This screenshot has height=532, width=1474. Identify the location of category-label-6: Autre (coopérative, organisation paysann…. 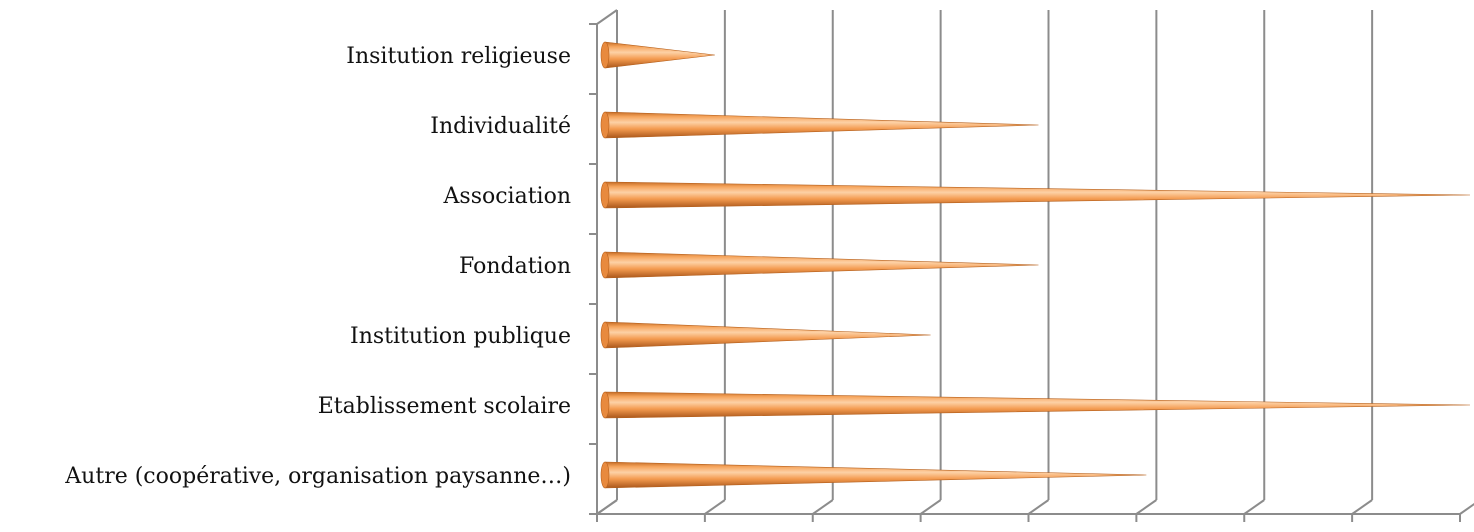
(317, 476).